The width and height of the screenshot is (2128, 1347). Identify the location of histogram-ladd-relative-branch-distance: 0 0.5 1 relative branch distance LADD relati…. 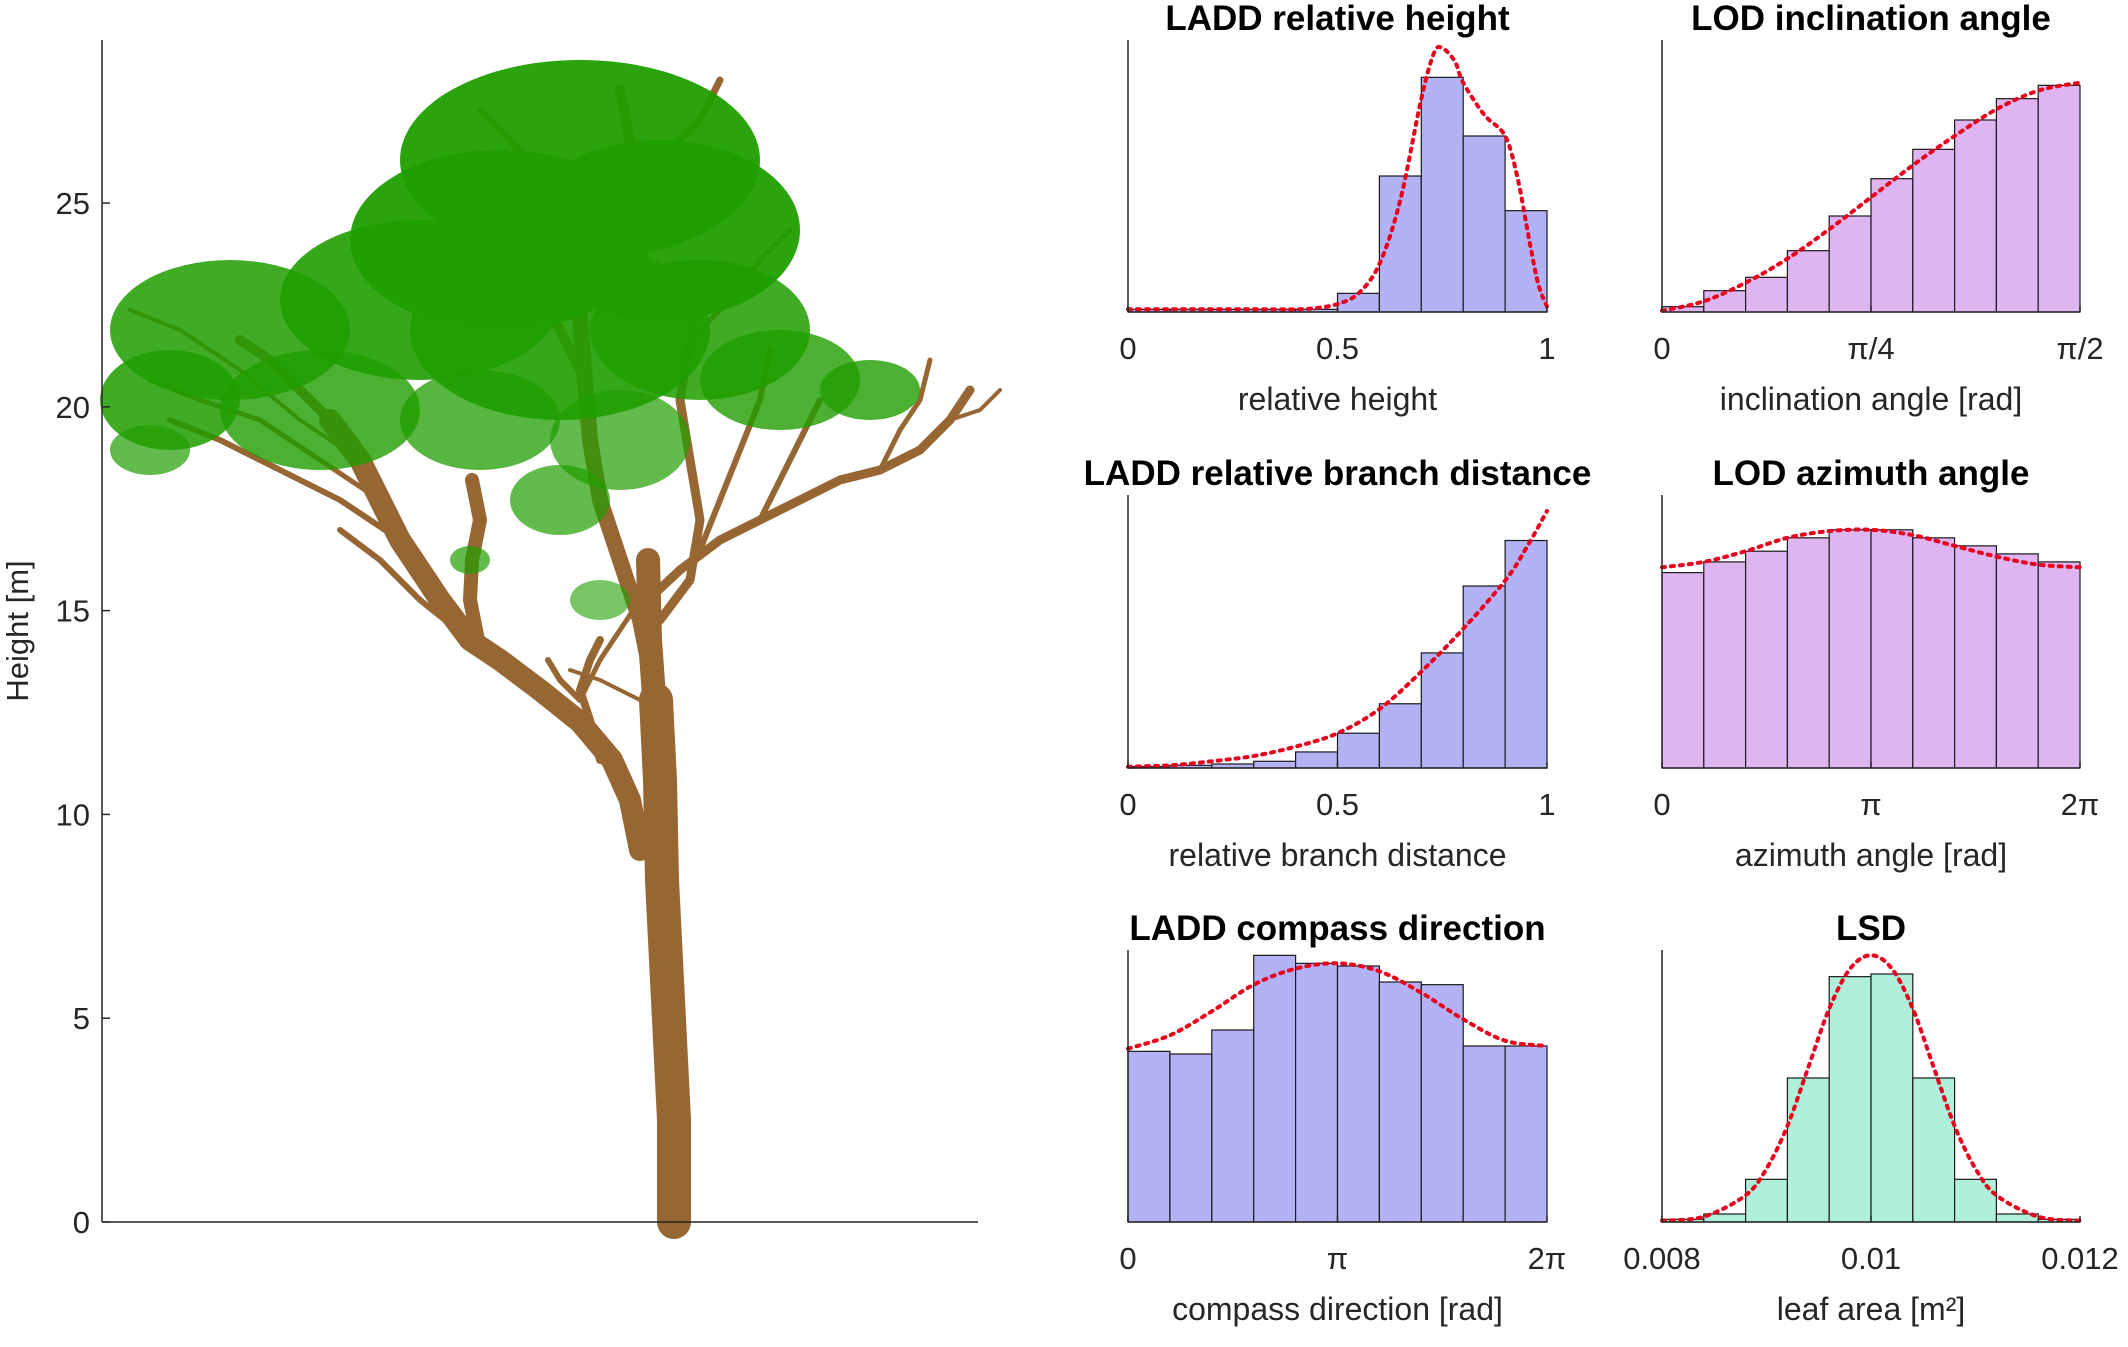
(1338, 663).